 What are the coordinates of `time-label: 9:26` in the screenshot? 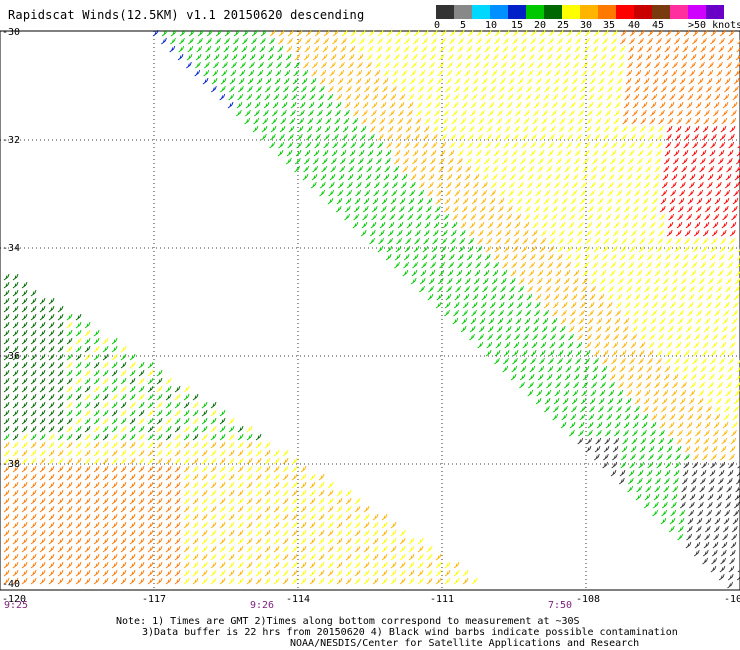 It's located at (262, 605).